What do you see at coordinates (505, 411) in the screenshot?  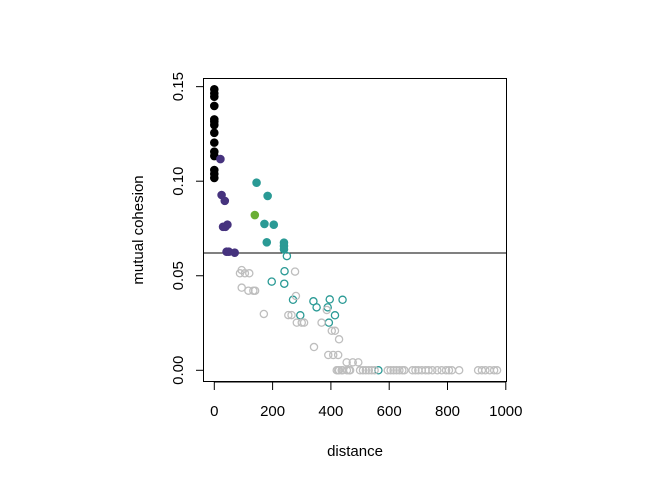 I see `x-tick-label: 1000` at bounding box center [505, 411].